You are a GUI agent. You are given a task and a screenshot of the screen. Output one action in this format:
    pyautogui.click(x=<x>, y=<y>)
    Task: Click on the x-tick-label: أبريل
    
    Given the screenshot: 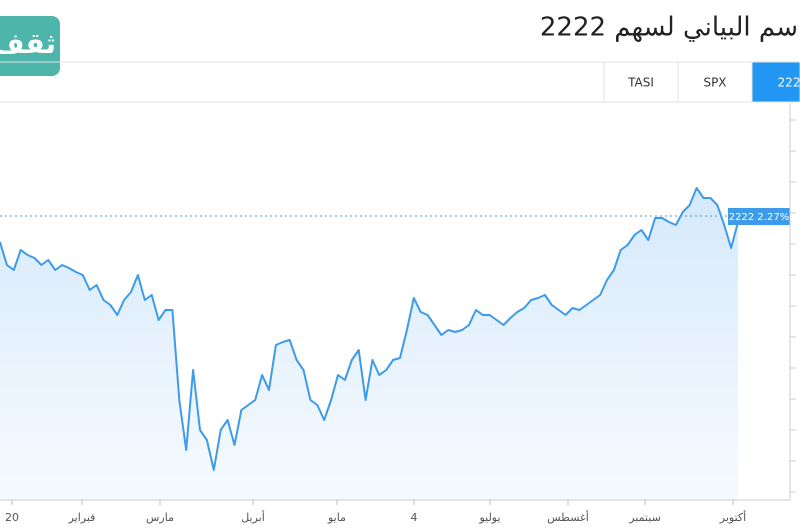 What is the action you would take?
    pyautogui.click(x=253, y=517)
    